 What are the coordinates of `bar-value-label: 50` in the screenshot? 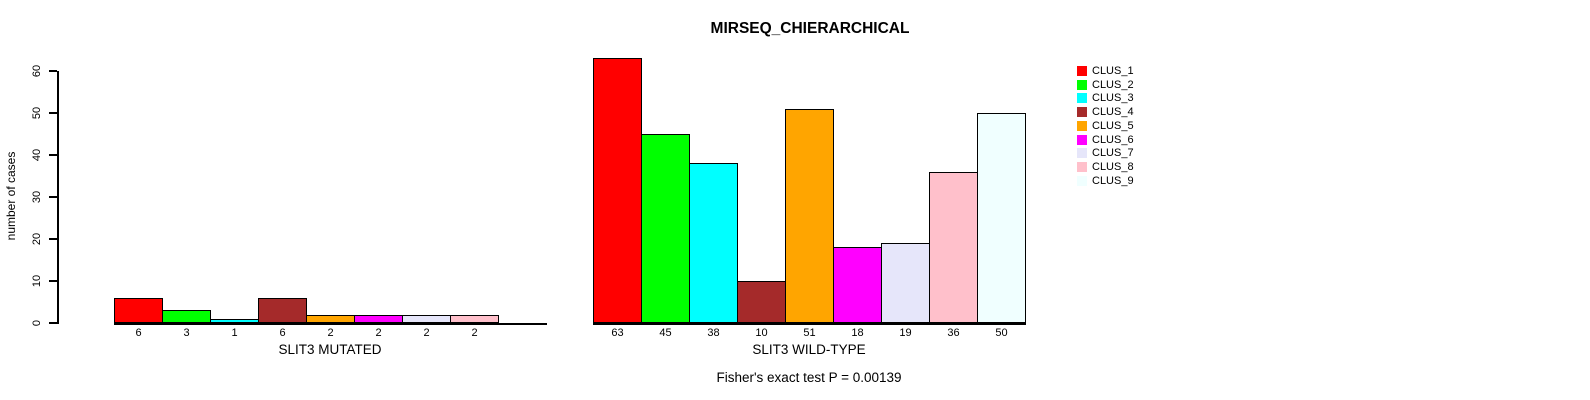 It's located at (1001, 333).